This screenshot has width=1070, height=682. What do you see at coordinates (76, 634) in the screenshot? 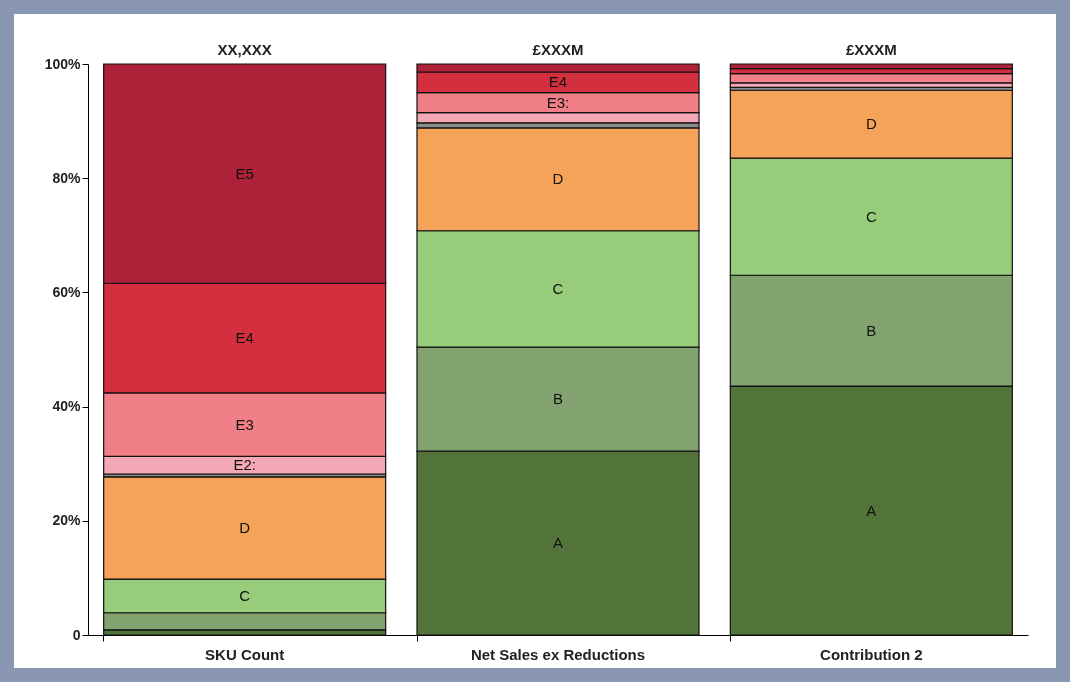
I see `y-tick-label: 0` at bounding box center [76, 634].